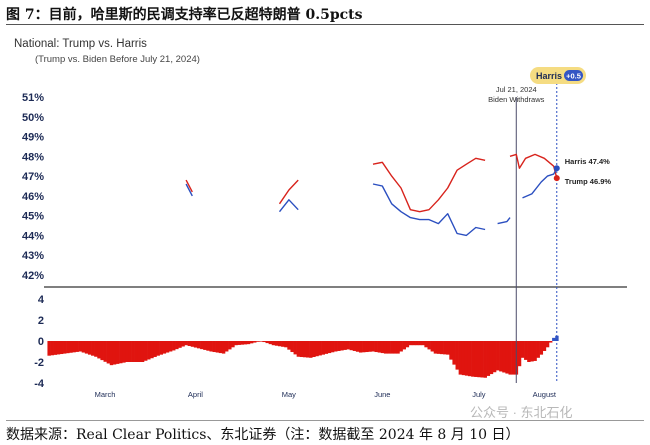 Image resolution: width=650 pixels, height=445 pixels. Describe the element at coordinates (516, 99) in the screenshot. I see `event-label-text: Biden Withdraws` at that location.